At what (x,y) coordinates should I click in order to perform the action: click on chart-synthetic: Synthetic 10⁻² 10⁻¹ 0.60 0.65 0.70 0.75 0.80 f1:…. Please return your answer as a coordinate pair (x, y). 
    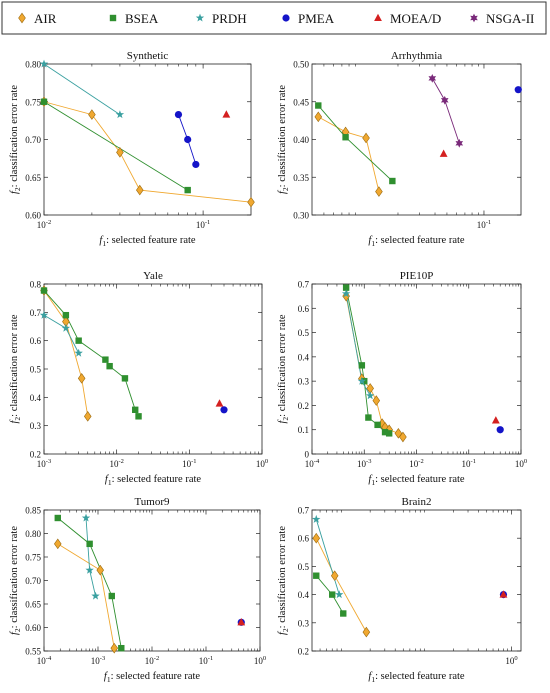
    Looking at the image, I should click on (132, 149).